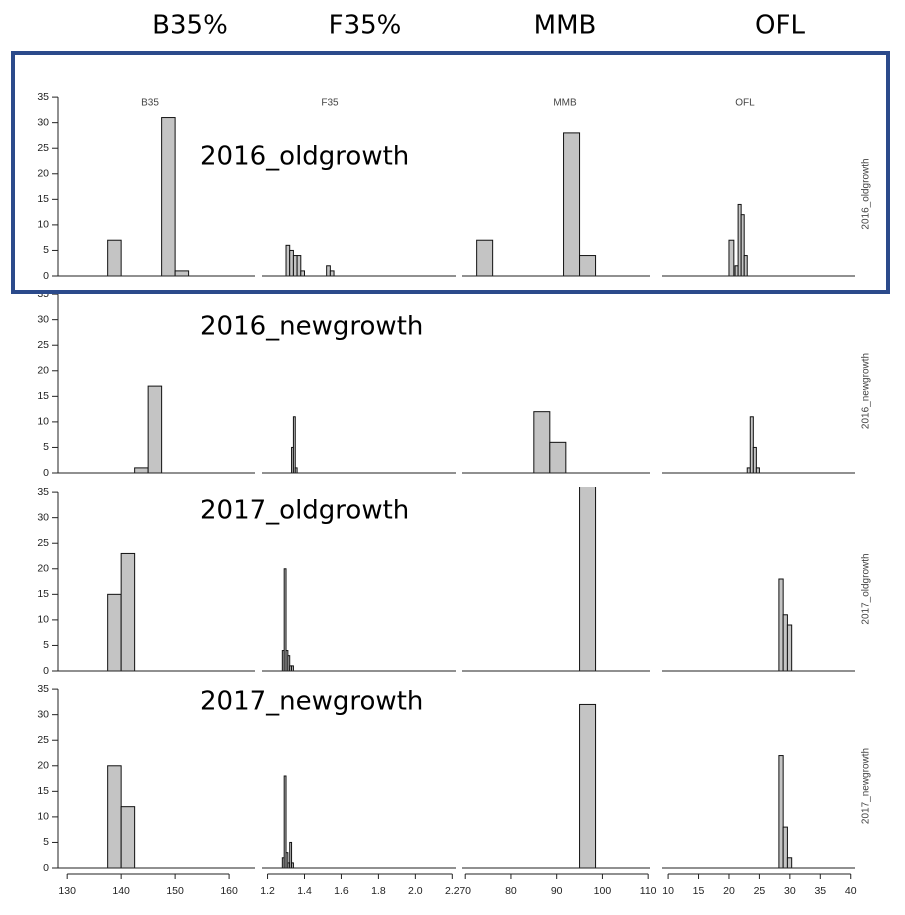 The width and height of the screenshot is (905, 915). I want to click on x-tick-label: 15, so click(699, 891).